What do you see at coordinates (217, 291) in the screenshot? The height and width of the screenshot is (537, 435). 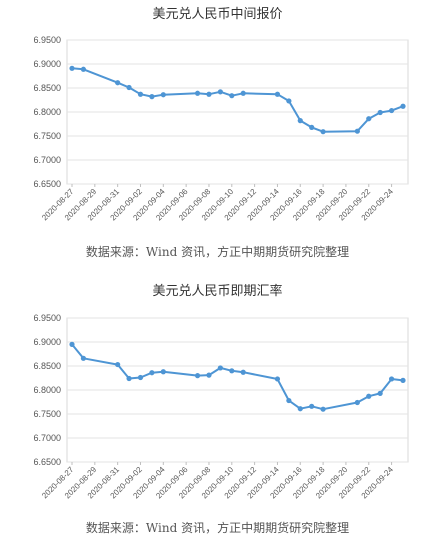 I see `chart-2-title: 美元兑人民币即期汇率` at bounding box center [217, 291].